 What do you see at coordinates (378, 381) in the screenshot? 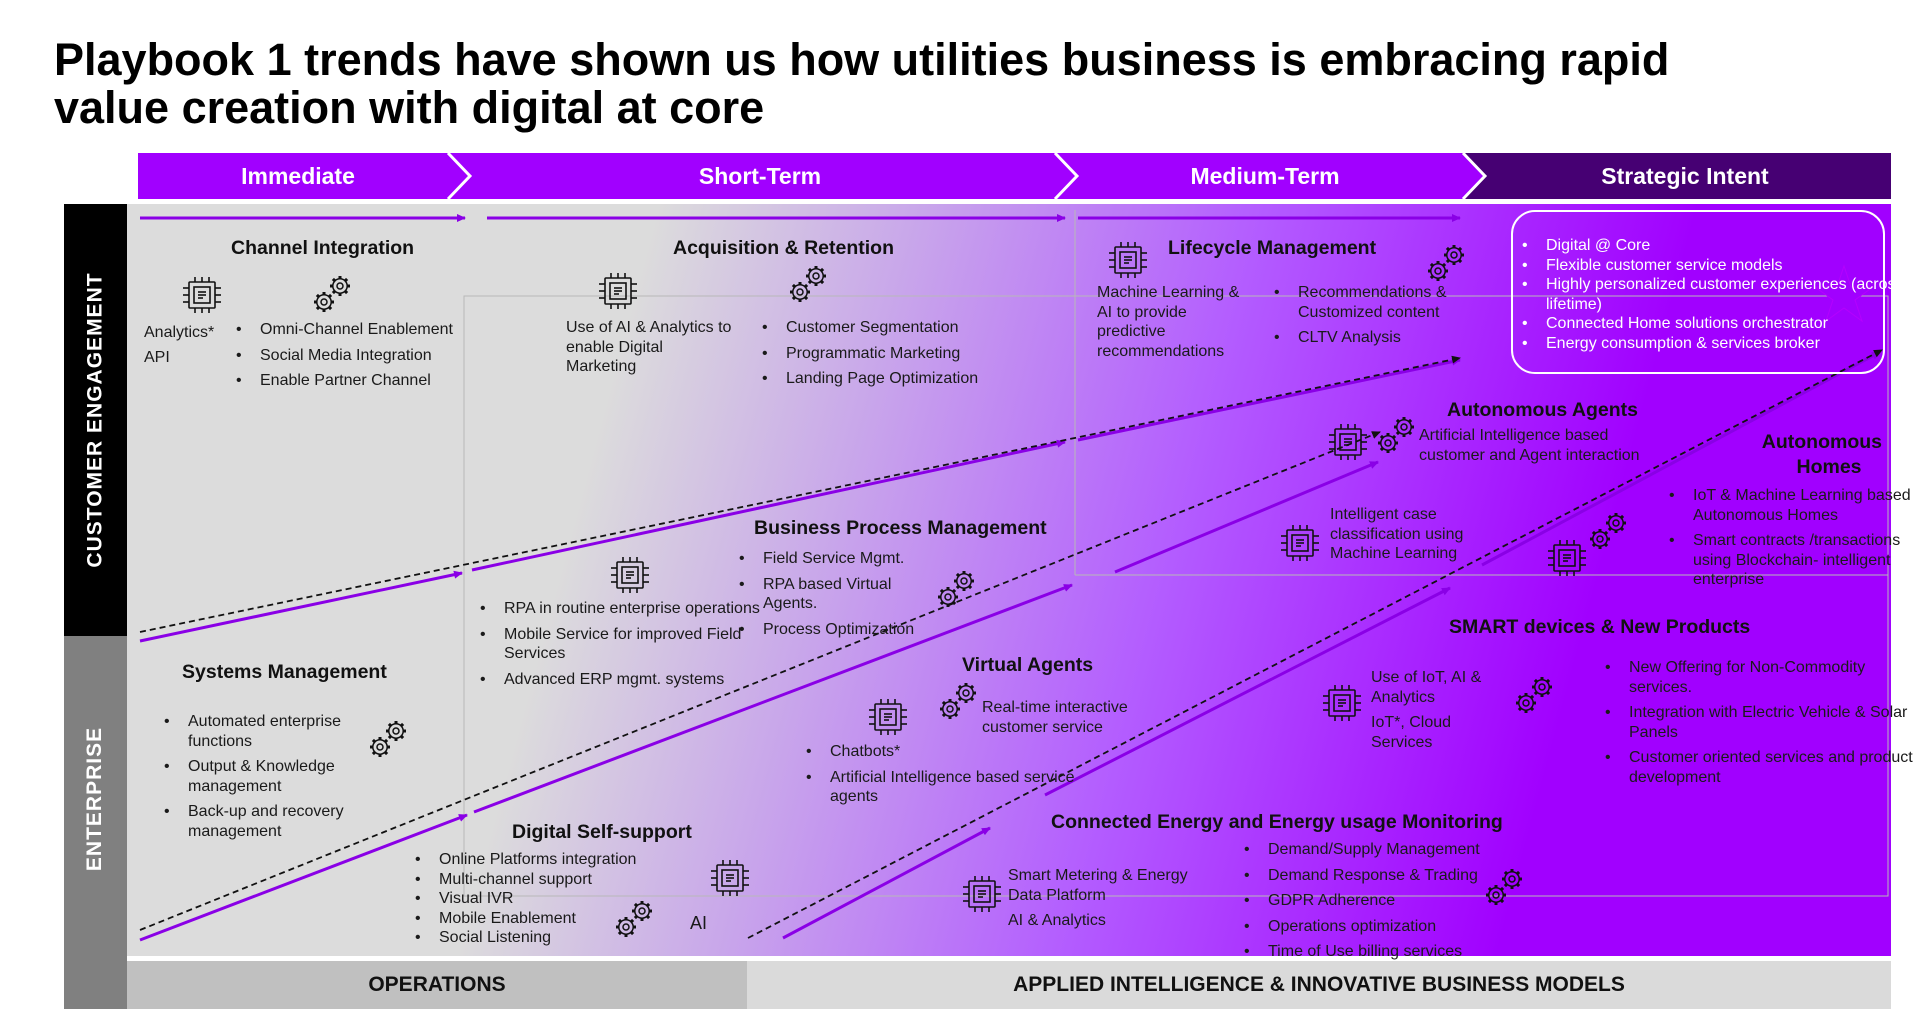
I see `list-item: Enable Partner Channel` at bounding box center [378, 381].